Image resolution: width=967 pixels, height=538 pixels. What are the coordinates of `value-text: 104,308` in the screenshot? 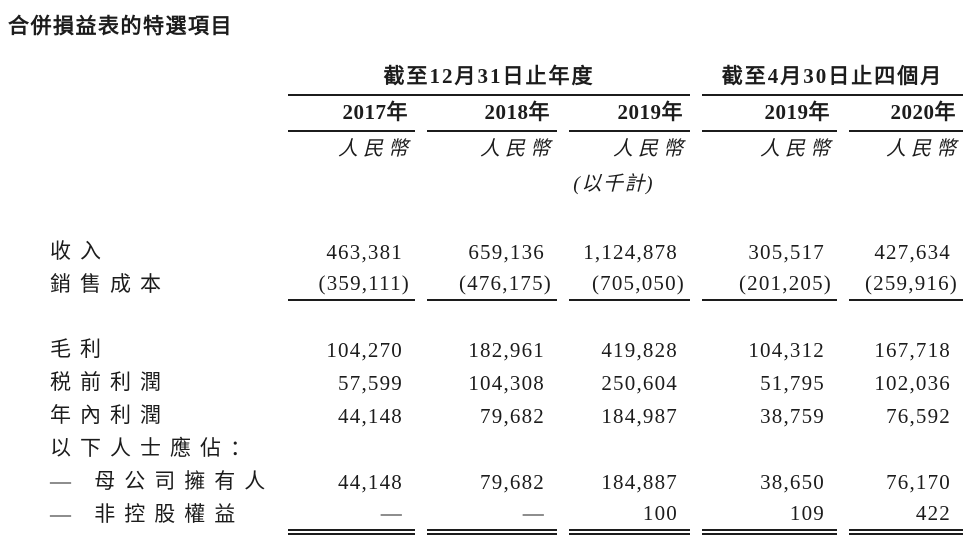 It's located at (506, 383).